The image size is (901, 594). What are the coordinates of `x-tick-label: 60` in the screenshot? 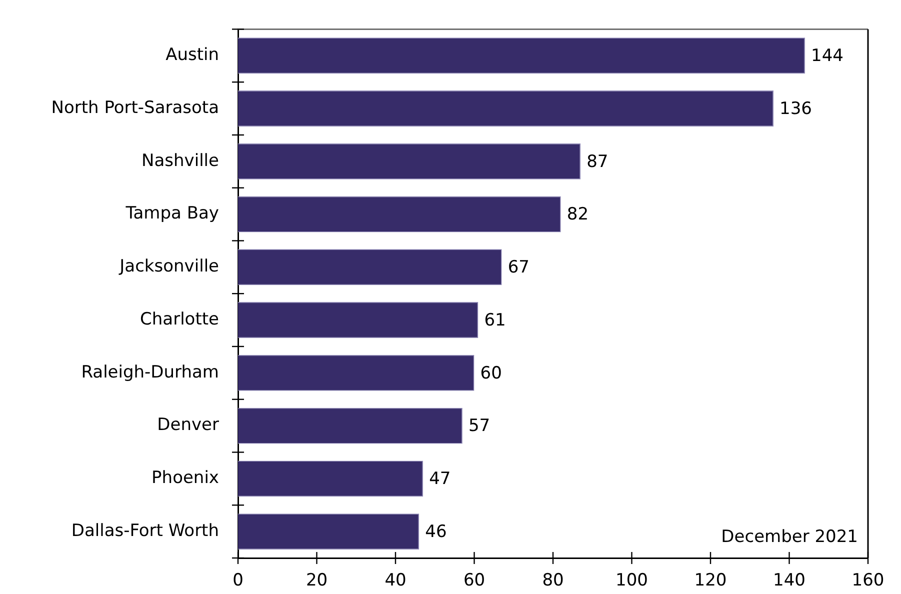 It's located at (474, 580).